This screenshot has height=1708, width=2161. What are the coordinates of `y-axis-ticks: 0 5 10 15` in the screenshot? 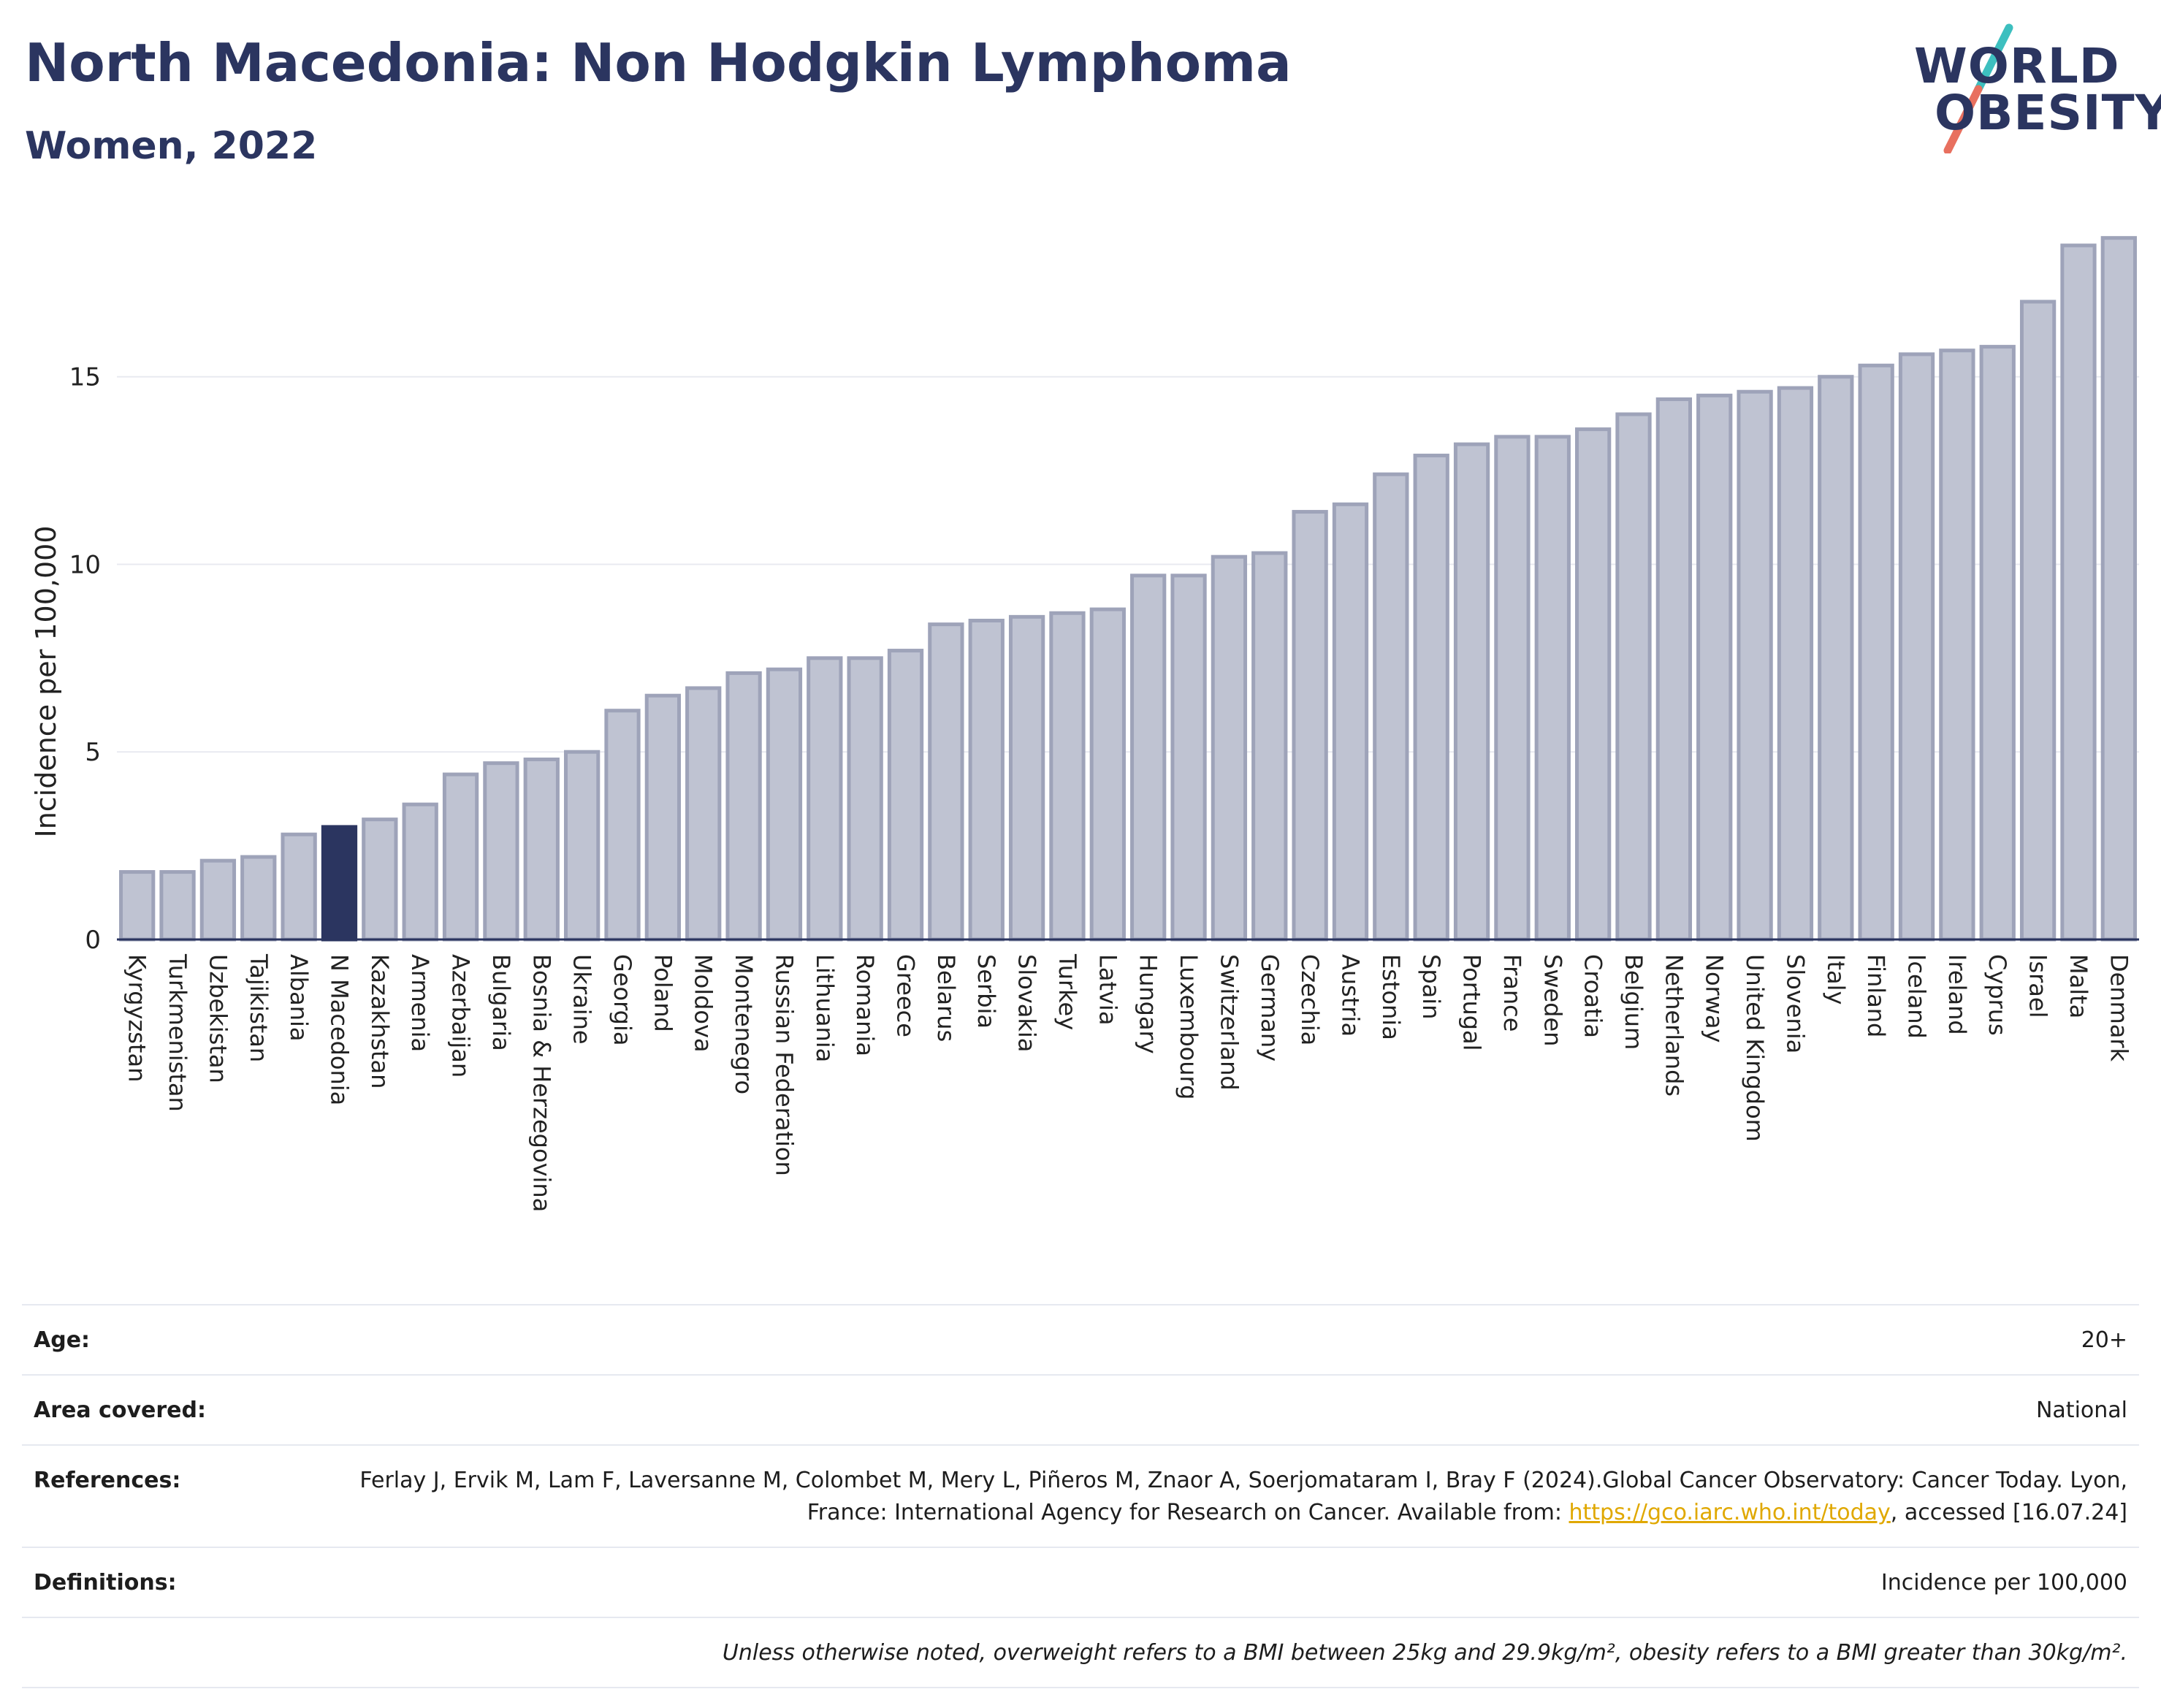 It's located at (85, 659).